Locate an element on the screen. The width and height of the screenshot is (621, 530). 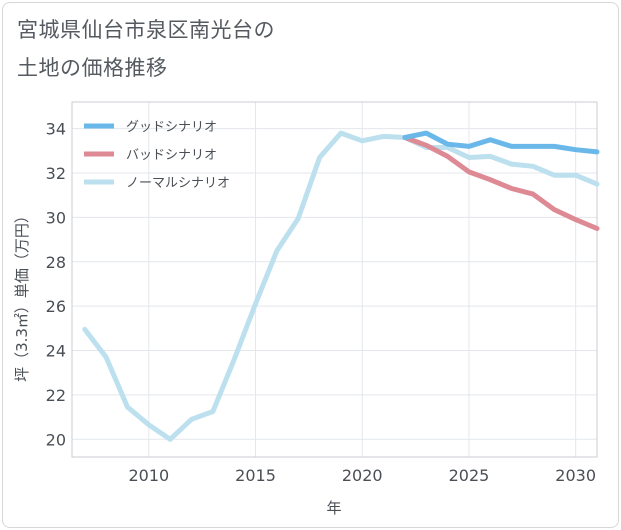
y-tick-label: 20 is located at coordinates (56, 439).